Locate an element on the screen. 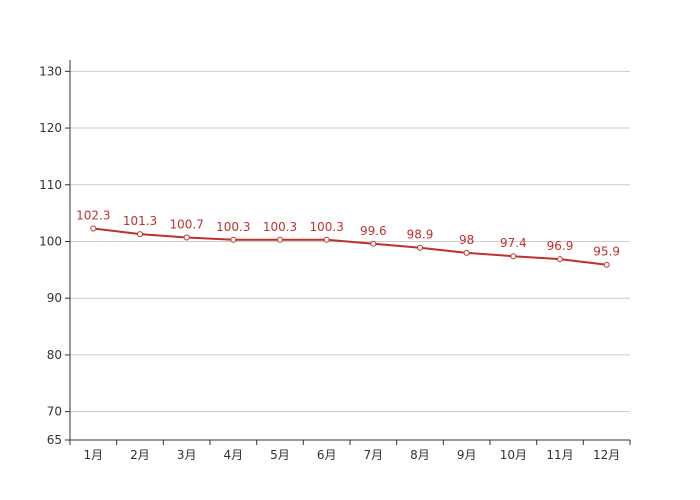 This screenshot has height=500, width=700. data-label: 96.9 is located at coordinates (560, 246).